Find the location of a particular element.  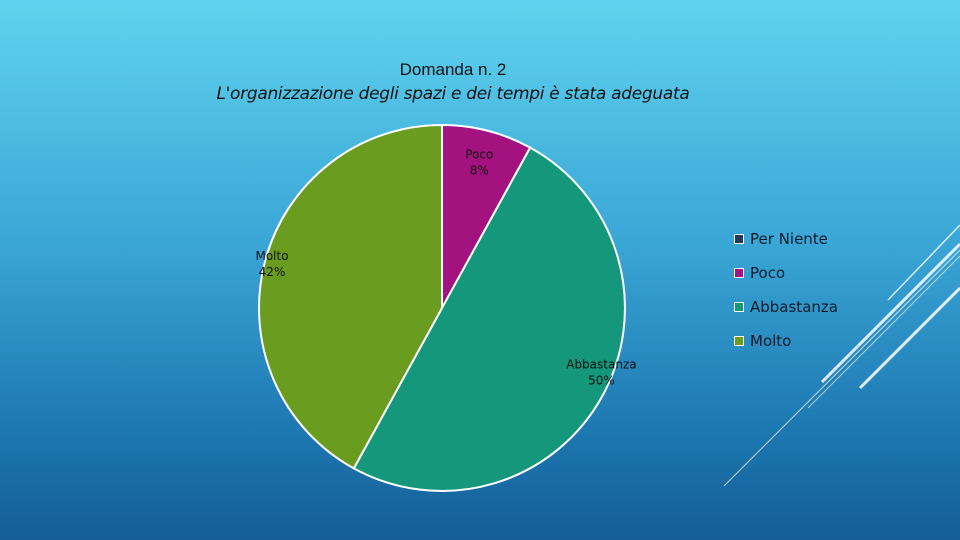

legend-swatch-poco is located at coordinates (739, 273).